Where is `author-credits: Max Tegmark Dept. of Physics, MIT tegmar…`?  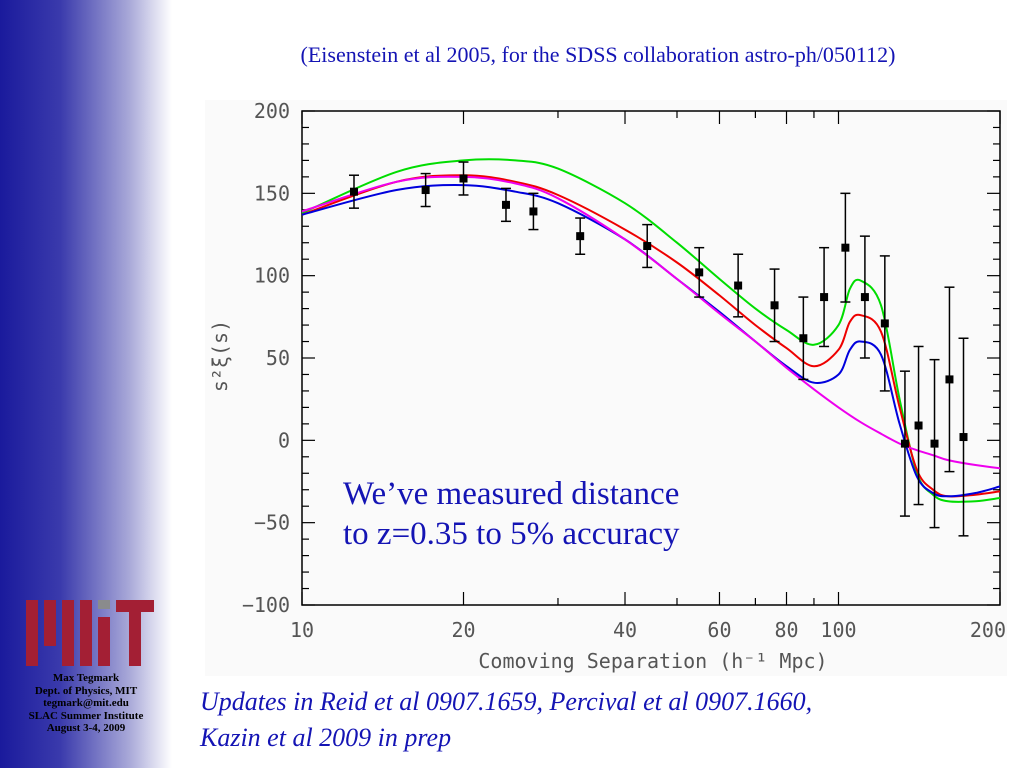
author-credits: Max Tegmark Dept. of Physics, MIT tegmar… is located at coordinates (86, 703).